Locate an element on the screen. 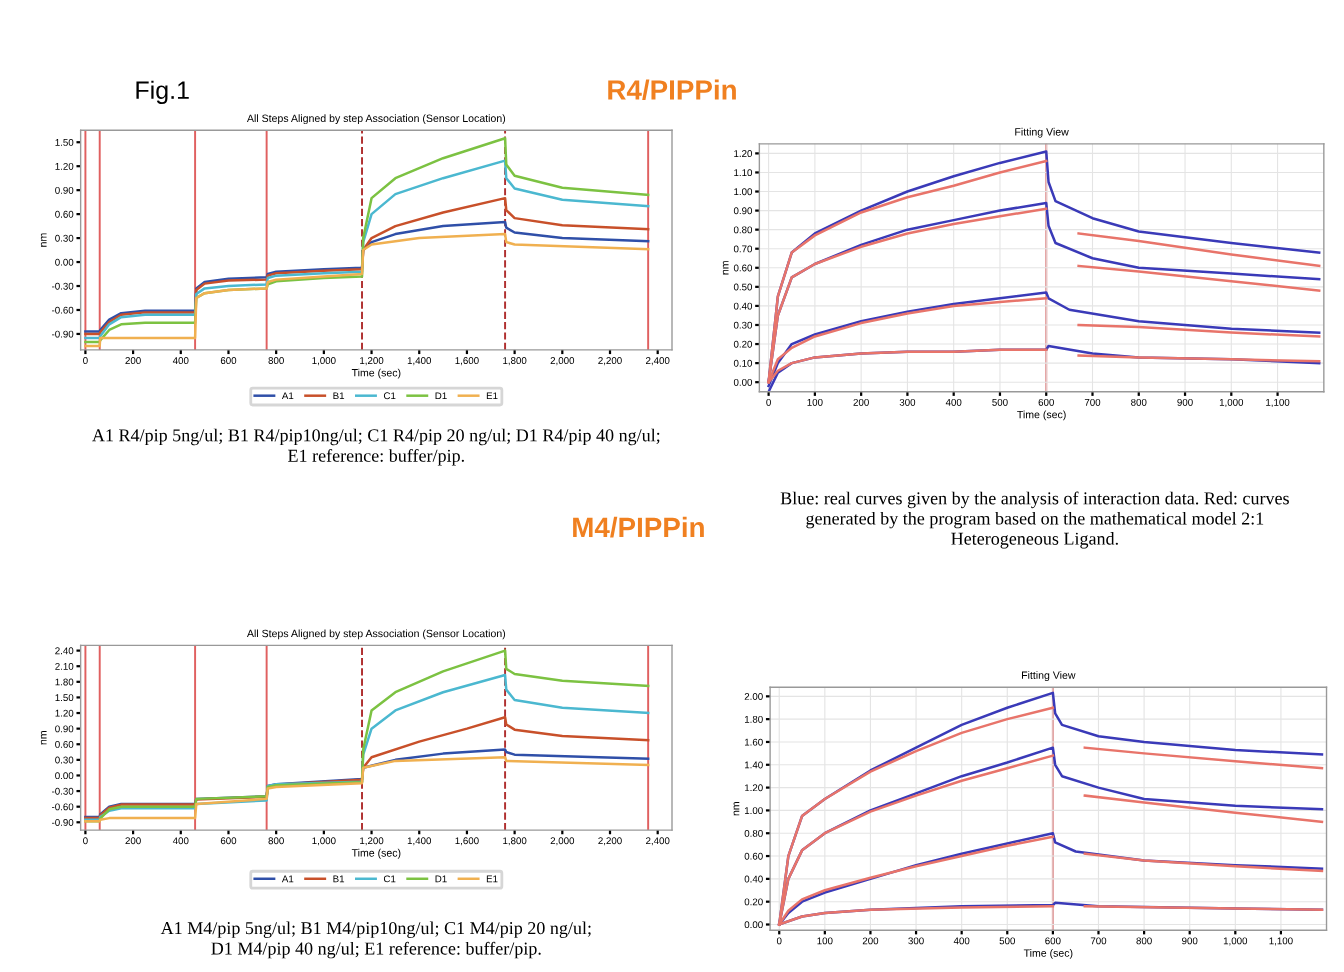 The height and width of the screenshot is (972, 1344). caption: Fig.1 is located at coordinates (162, 92).